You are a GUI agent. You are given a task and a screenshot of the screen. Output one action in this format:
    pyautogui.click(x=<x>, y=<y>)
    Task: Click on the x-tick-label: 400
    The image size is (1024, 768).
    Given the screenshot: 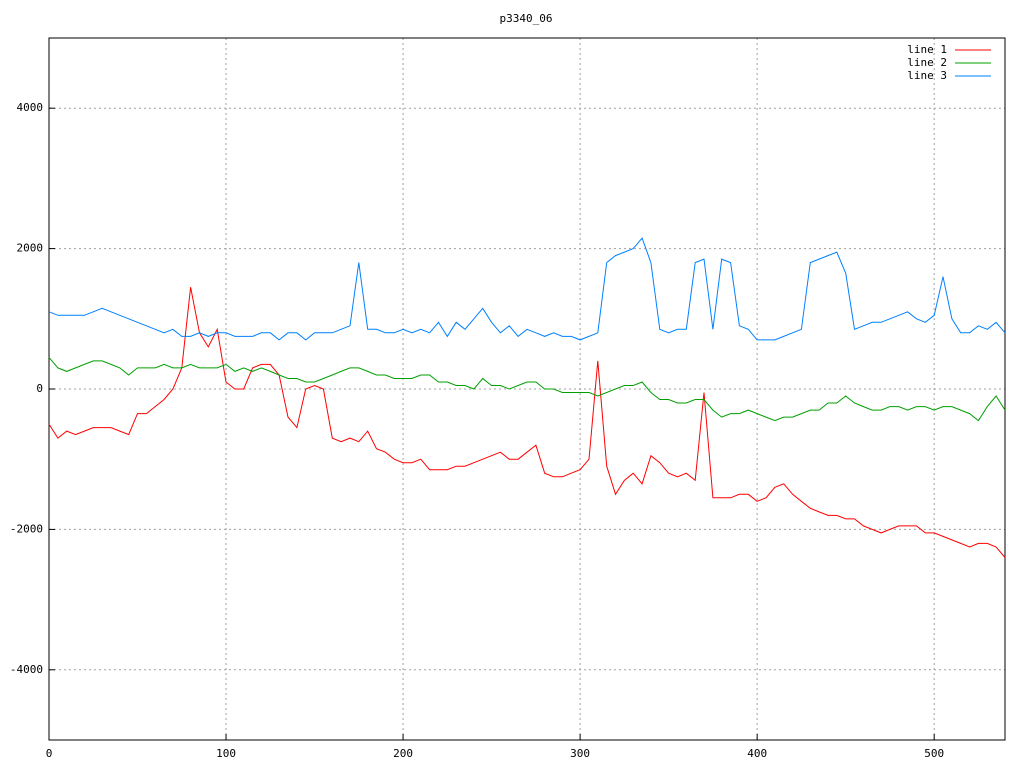 What is the action you would take?
    pyautogui.click(x=757, y=753)
    